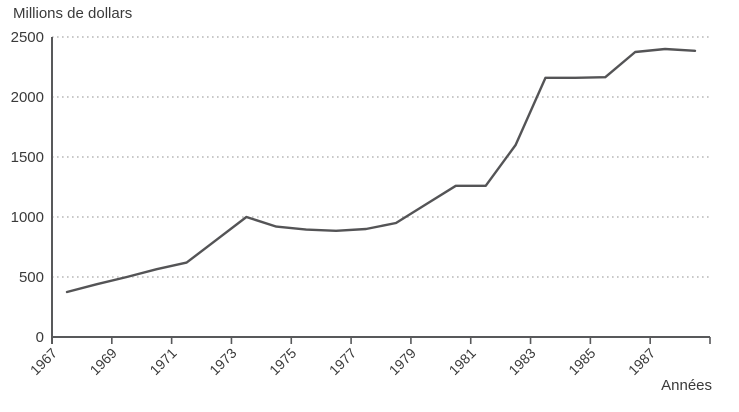 This screenshot has height=412, width=739. Describe the element at coordinates (641, 361) in the screenshot. I see `x-tick-label: 1987` at that location.